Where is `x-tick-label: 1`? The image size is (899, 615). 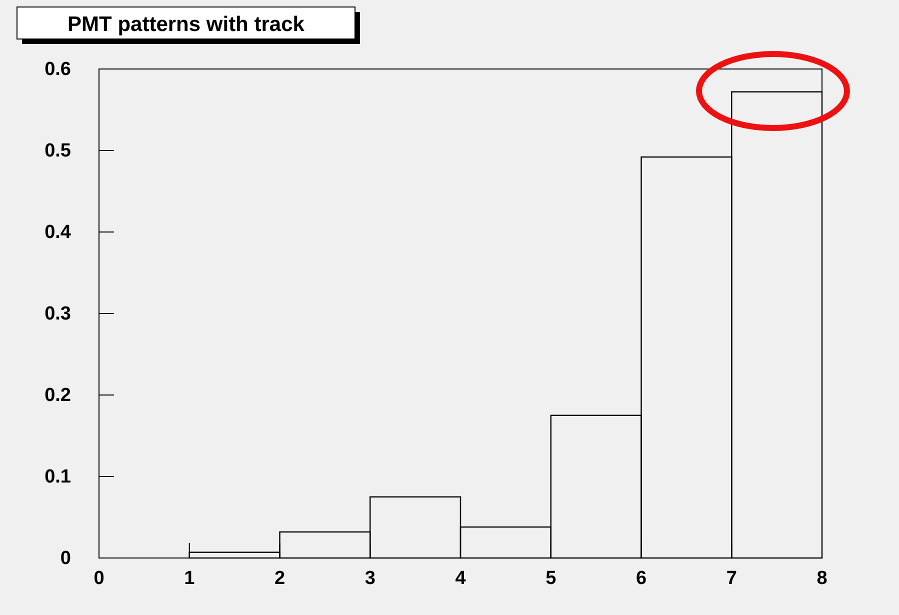
x-tick-label: 1 is located at coordinates (190, 578).